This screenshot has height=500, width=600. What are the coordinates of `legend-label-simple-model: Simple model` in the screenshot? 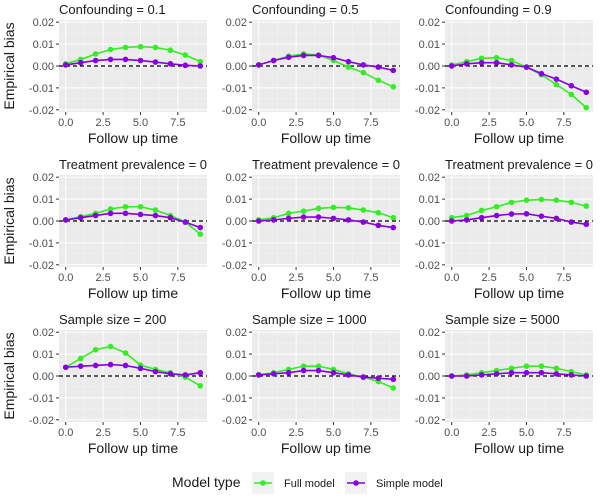 It's located at (409, 484).